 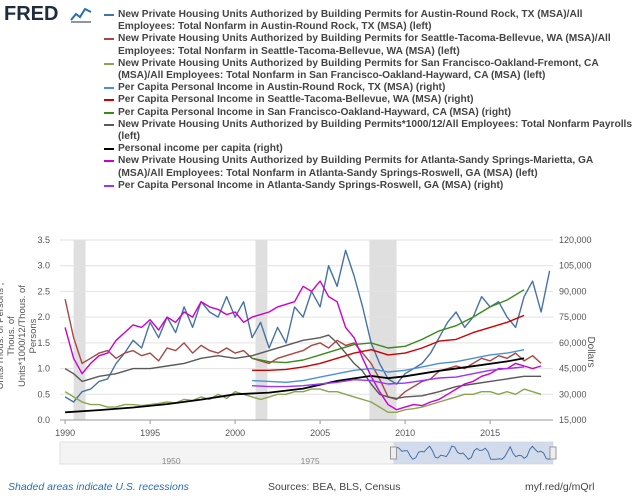 What do you see at coordinates (81, 14) in the screenshot?
I see `chart-logo-icon` at bounding box center [81, 14].